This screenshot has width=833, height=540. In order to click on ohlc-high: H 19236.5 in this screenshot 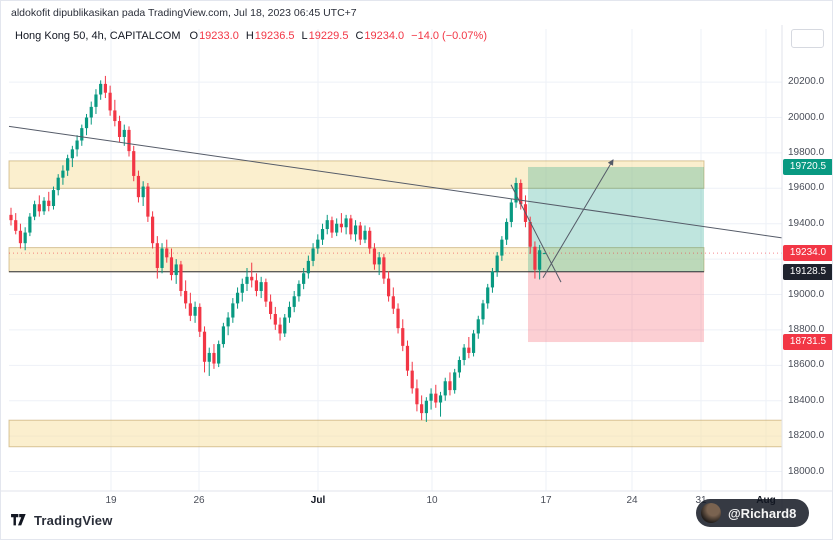, I will do `click(270, 36)`.